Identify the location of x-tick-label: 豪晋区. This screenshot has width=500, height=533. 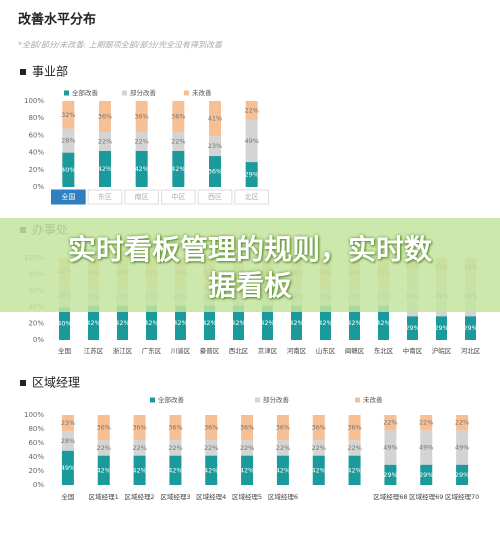
(210, 350).